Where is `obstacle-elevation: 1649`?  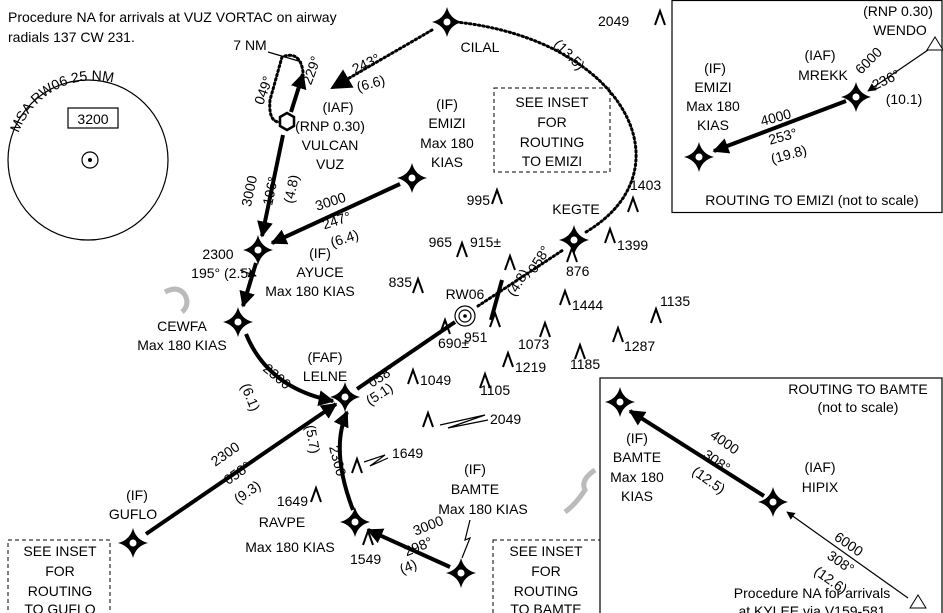
obstacle-elevation: 1649 is located at coordinates (292, 501).